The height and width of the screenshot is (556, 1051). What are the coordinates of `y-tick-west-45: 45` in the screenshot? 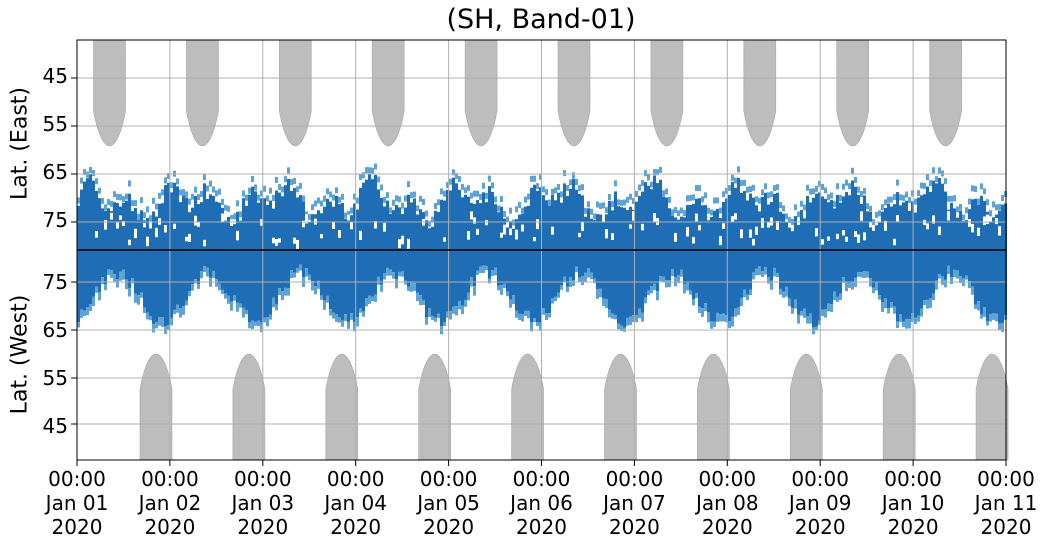 It's located at (55, 426).